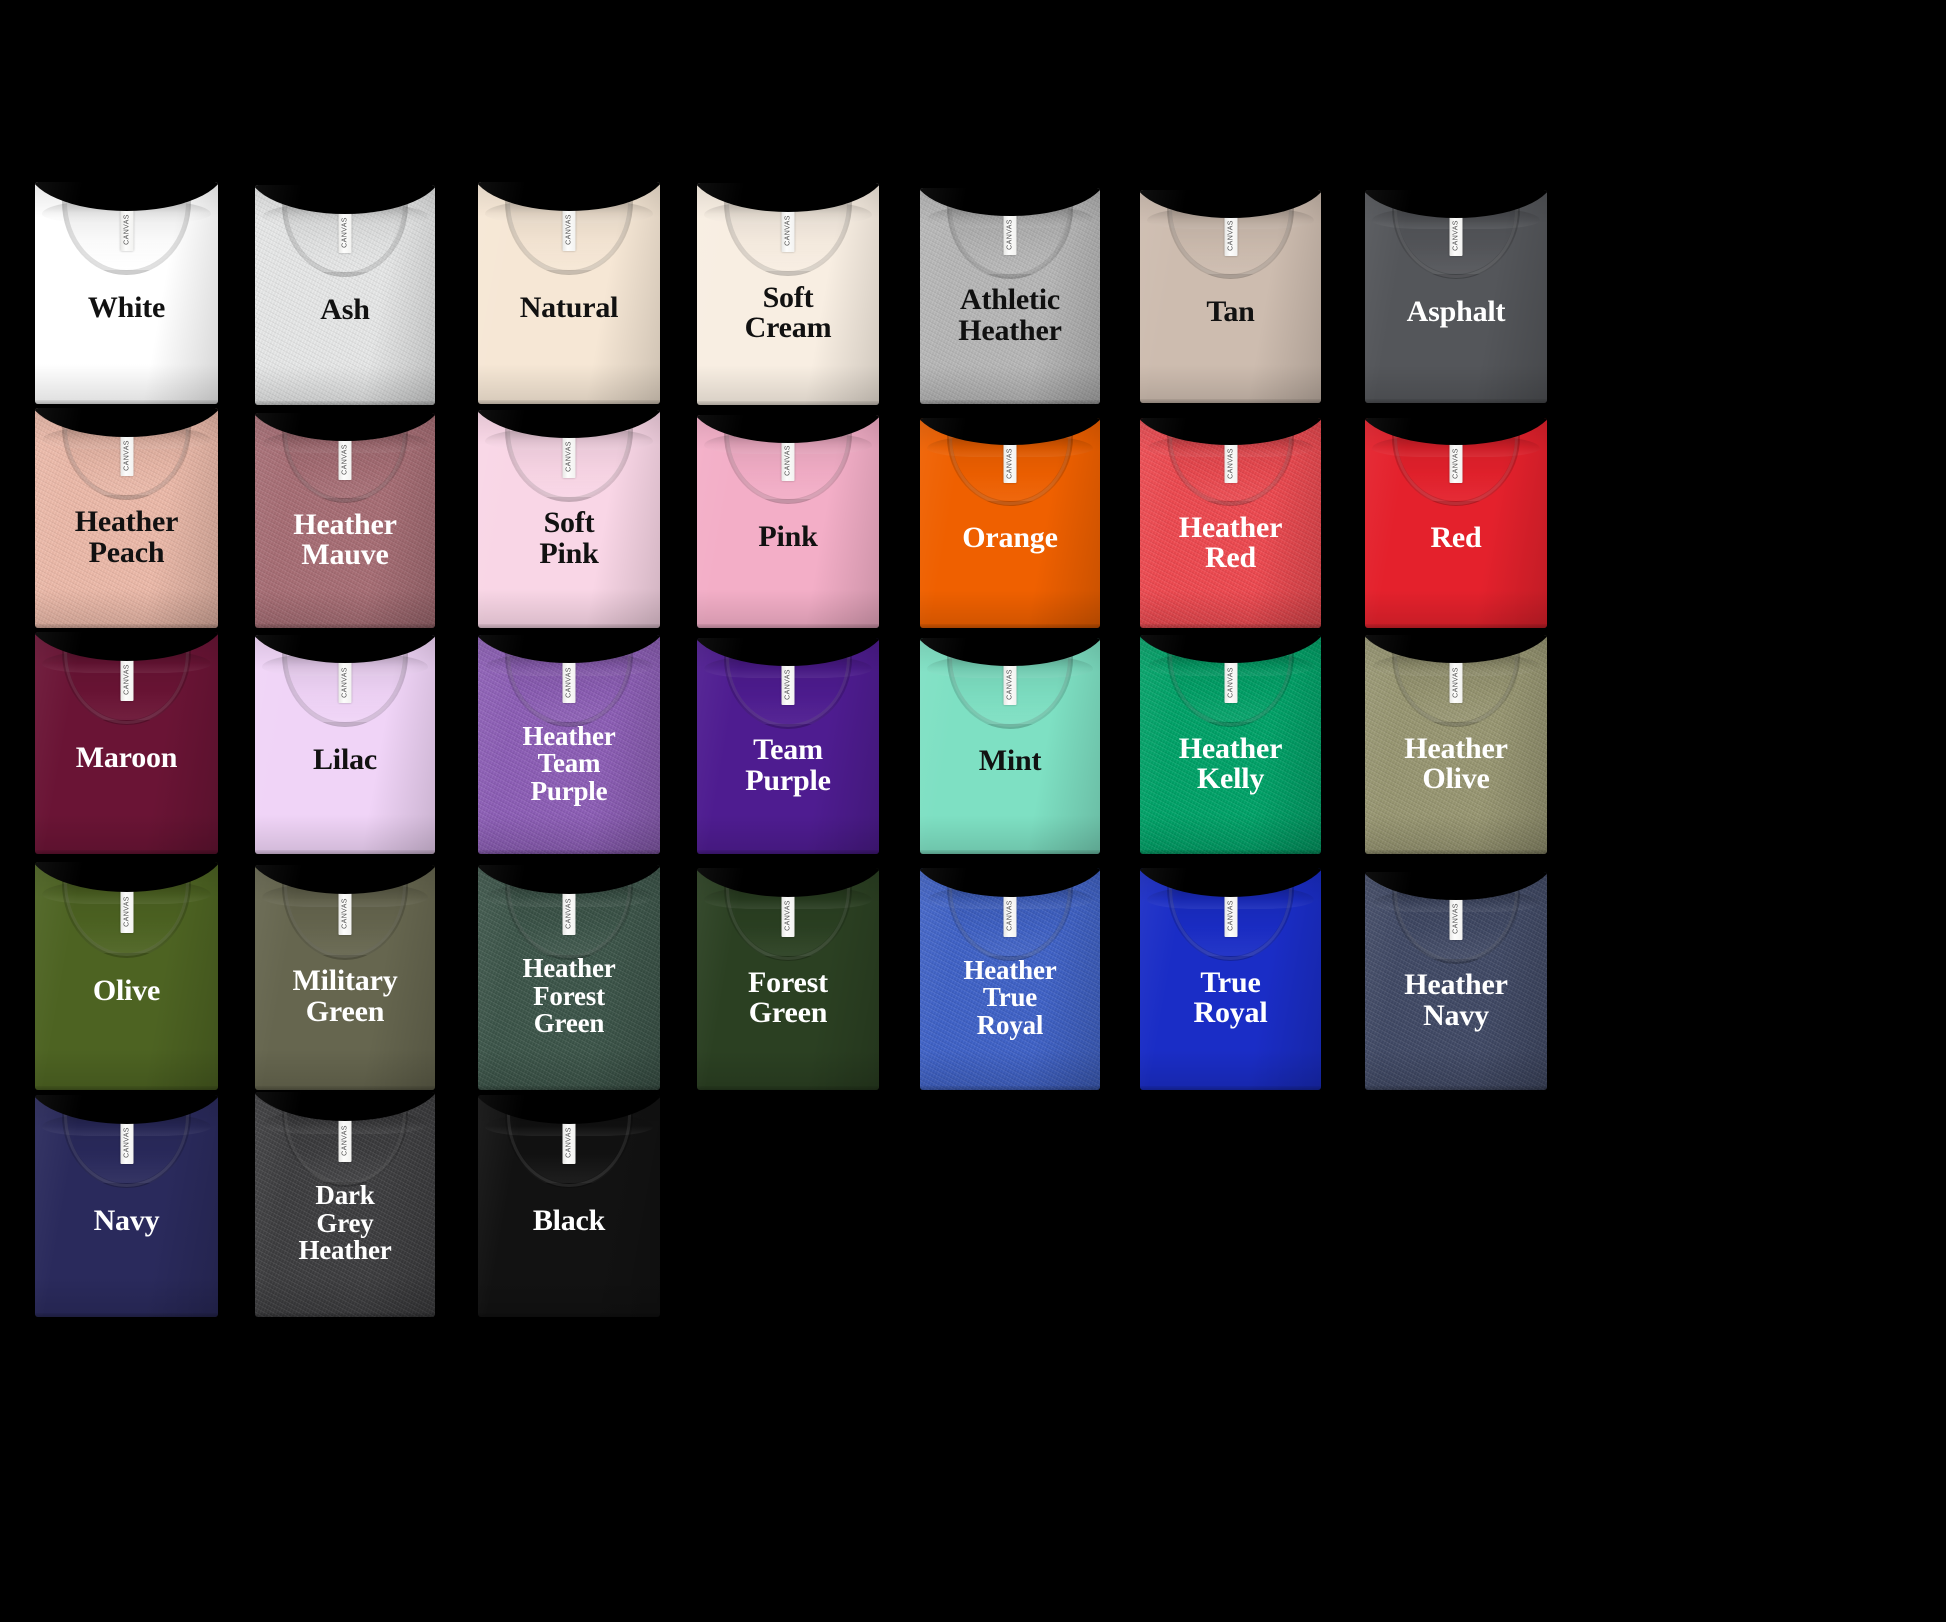  Describe the element at coordinates (1456, 296) in the screenshot. I see `shirt-swatch-asphalt: CANVAS Asphalt` at that location.